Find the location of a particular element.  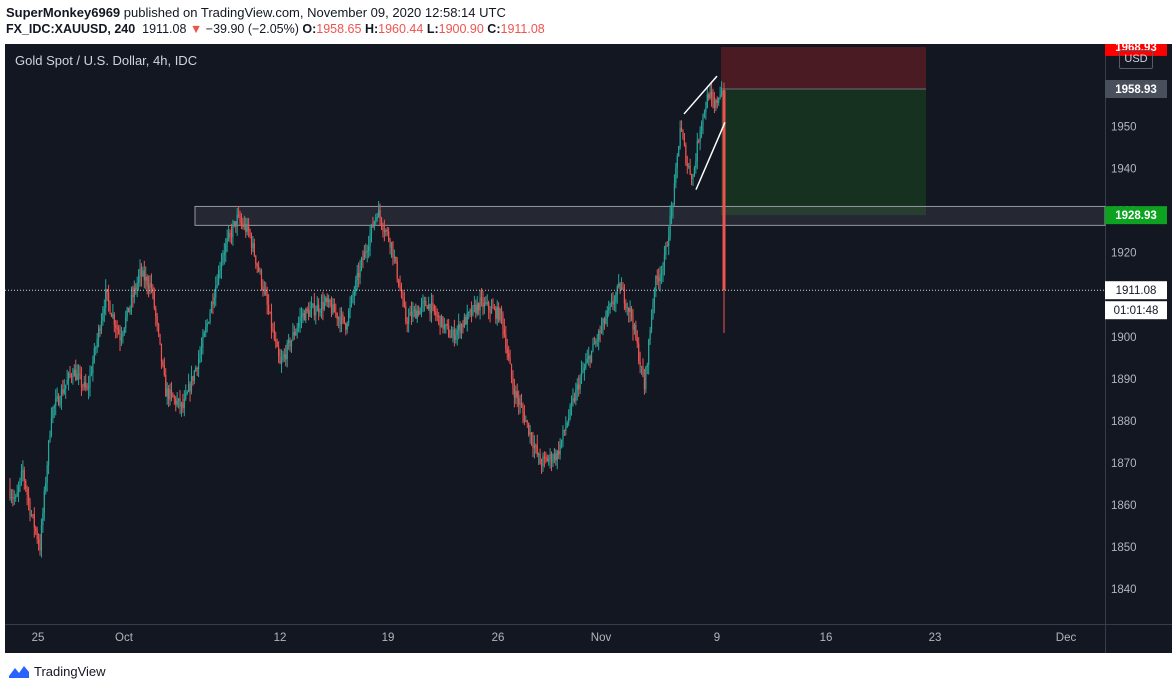

x-tick-label: 23 is located at coordinates (935, 638).